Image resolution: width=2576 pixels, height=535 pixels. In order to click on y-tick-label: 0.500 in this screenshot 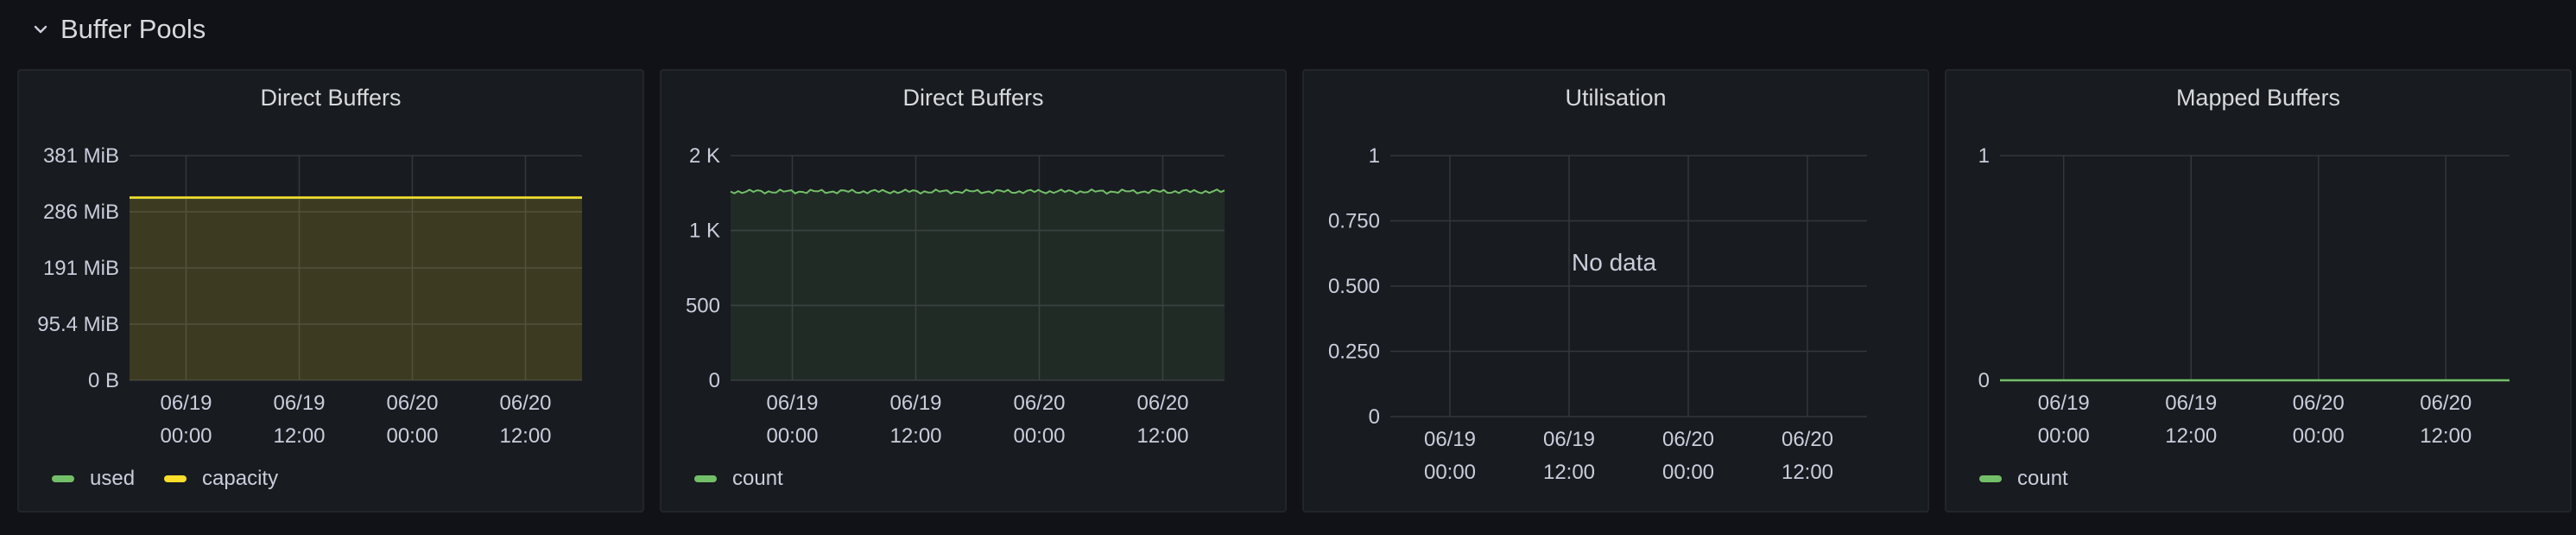, I will do `click(1354, 287)`.